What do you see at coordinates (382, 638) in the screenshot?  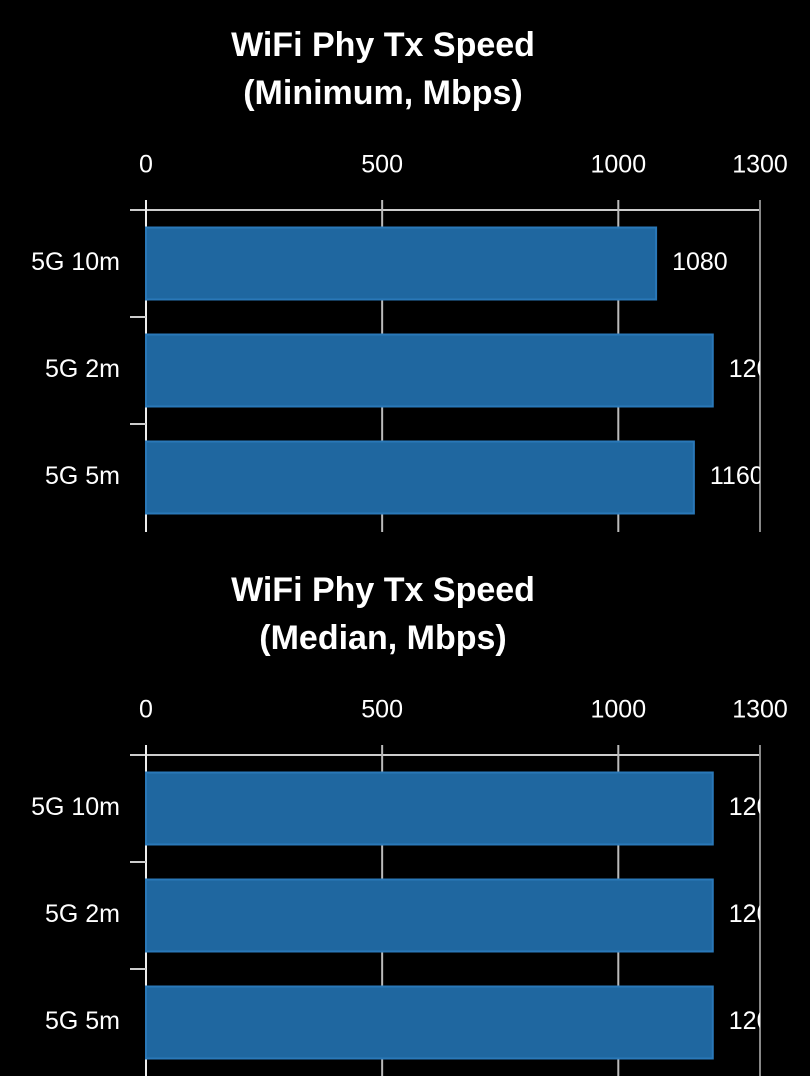 I see `chart-title: (Median, Mbps)` at bounding box center [382, 638].